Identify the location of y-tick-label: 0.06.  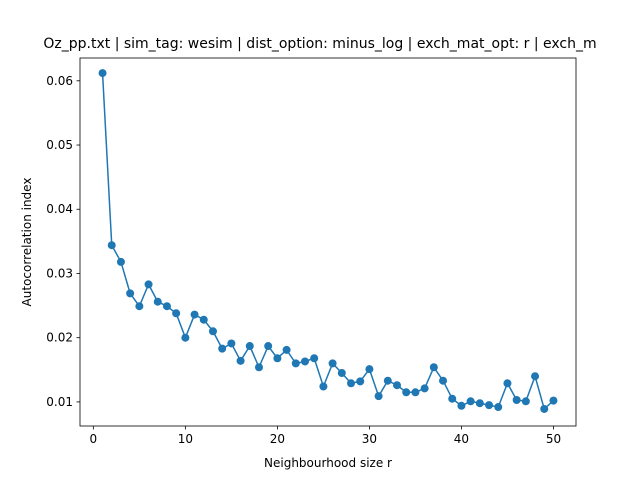
(59, 81).